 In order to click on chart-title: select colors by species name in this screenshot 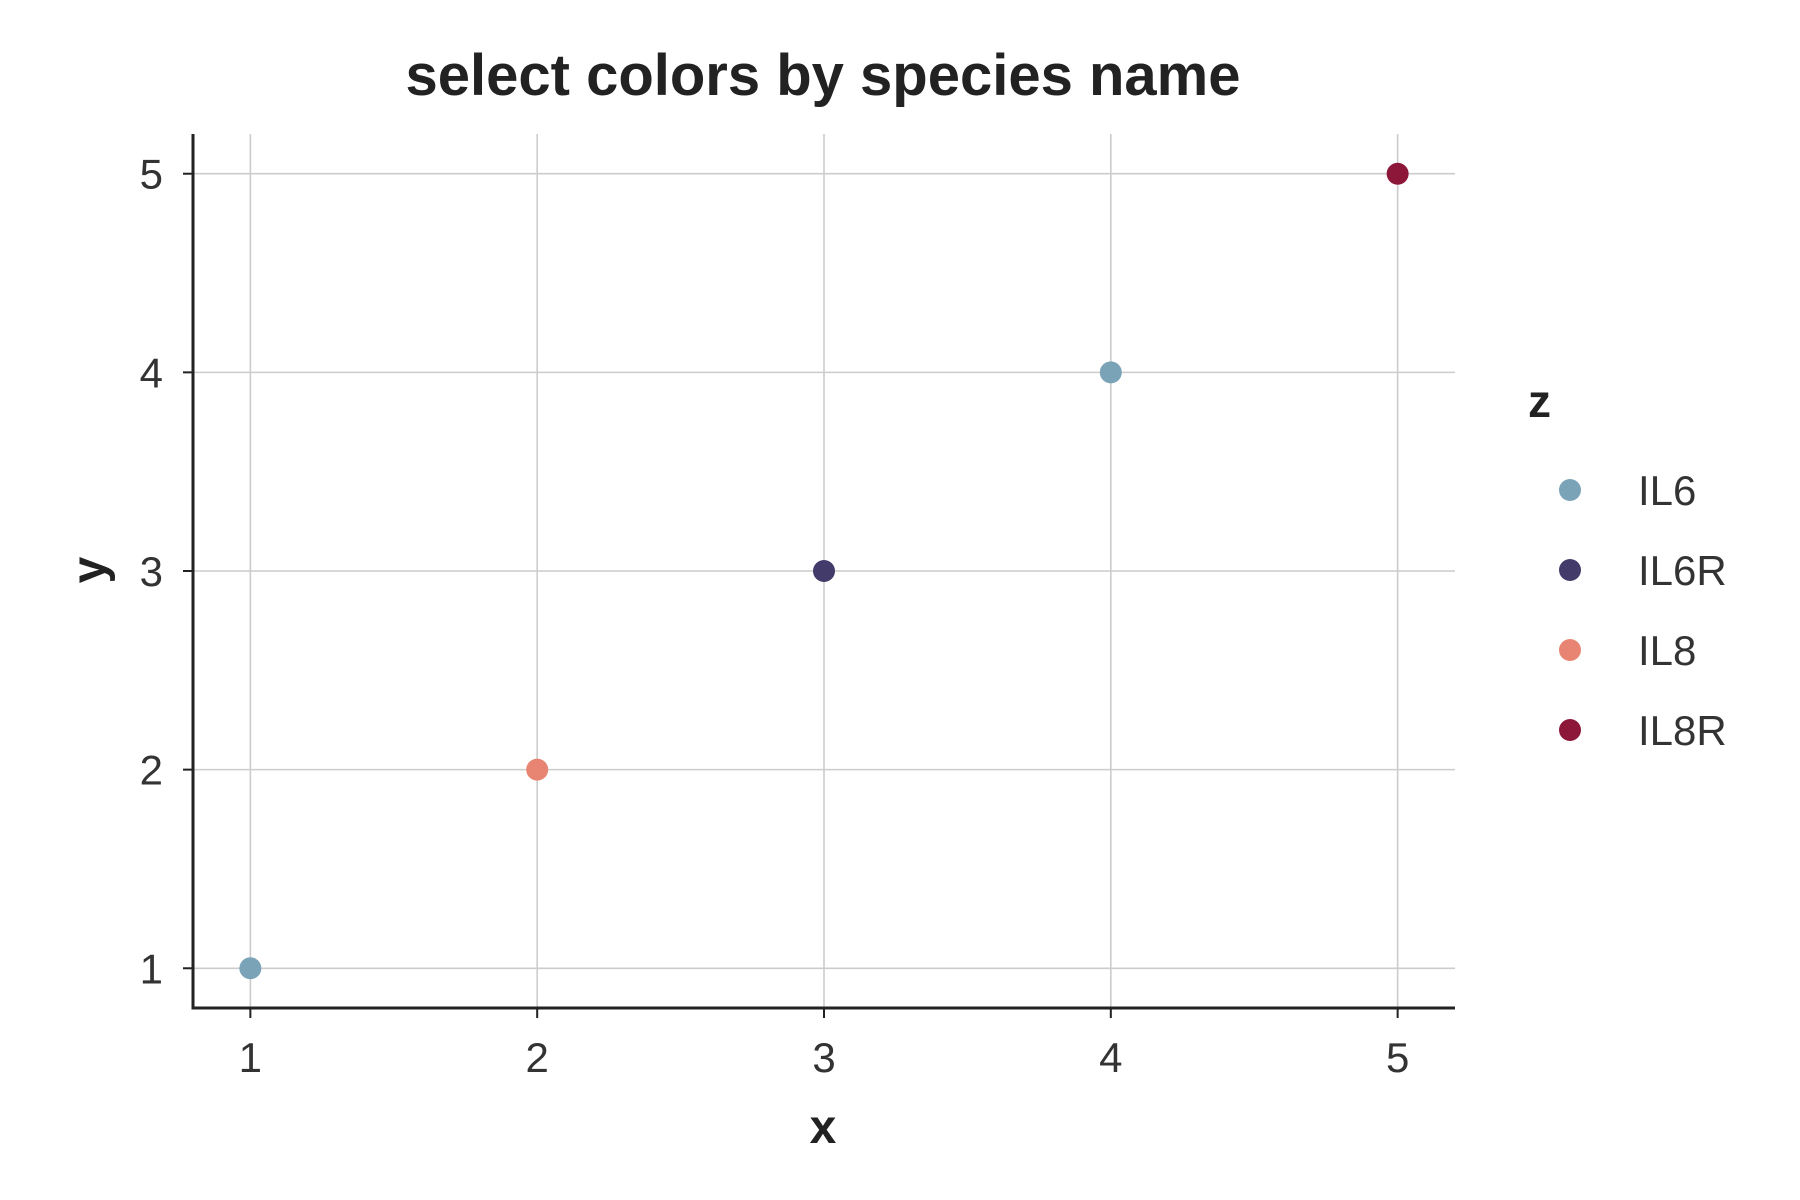, I will do `click(823, 75)`.